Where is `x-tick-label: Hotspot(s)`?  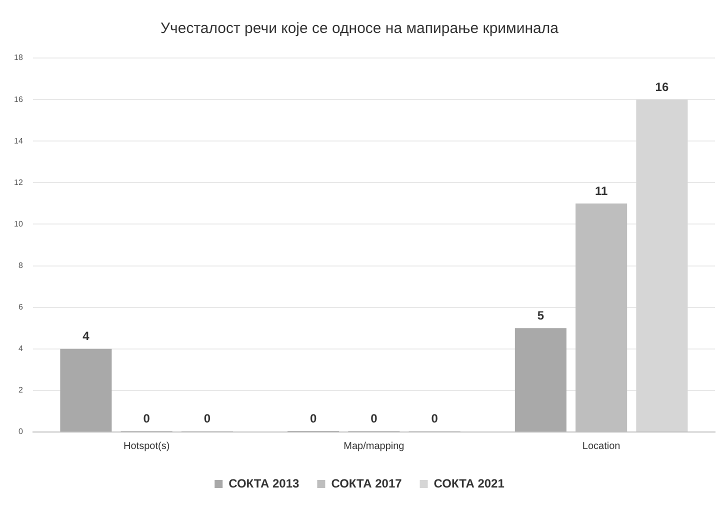 x-tick-label: Hotspot(s) is located at coordinates (147, 446).